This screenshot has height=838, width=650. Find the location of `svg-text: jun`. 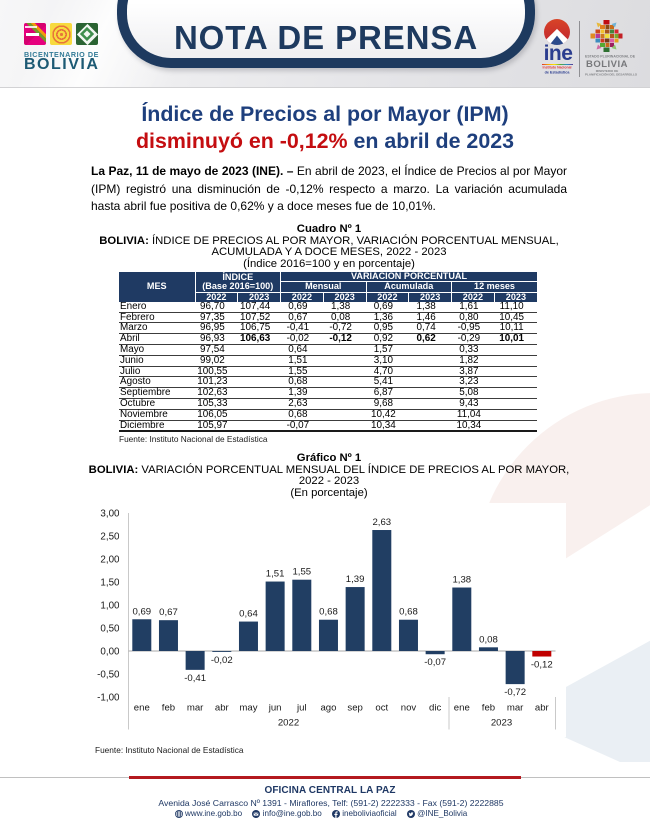

svg-text: jun is located at coordinates (275, 708).